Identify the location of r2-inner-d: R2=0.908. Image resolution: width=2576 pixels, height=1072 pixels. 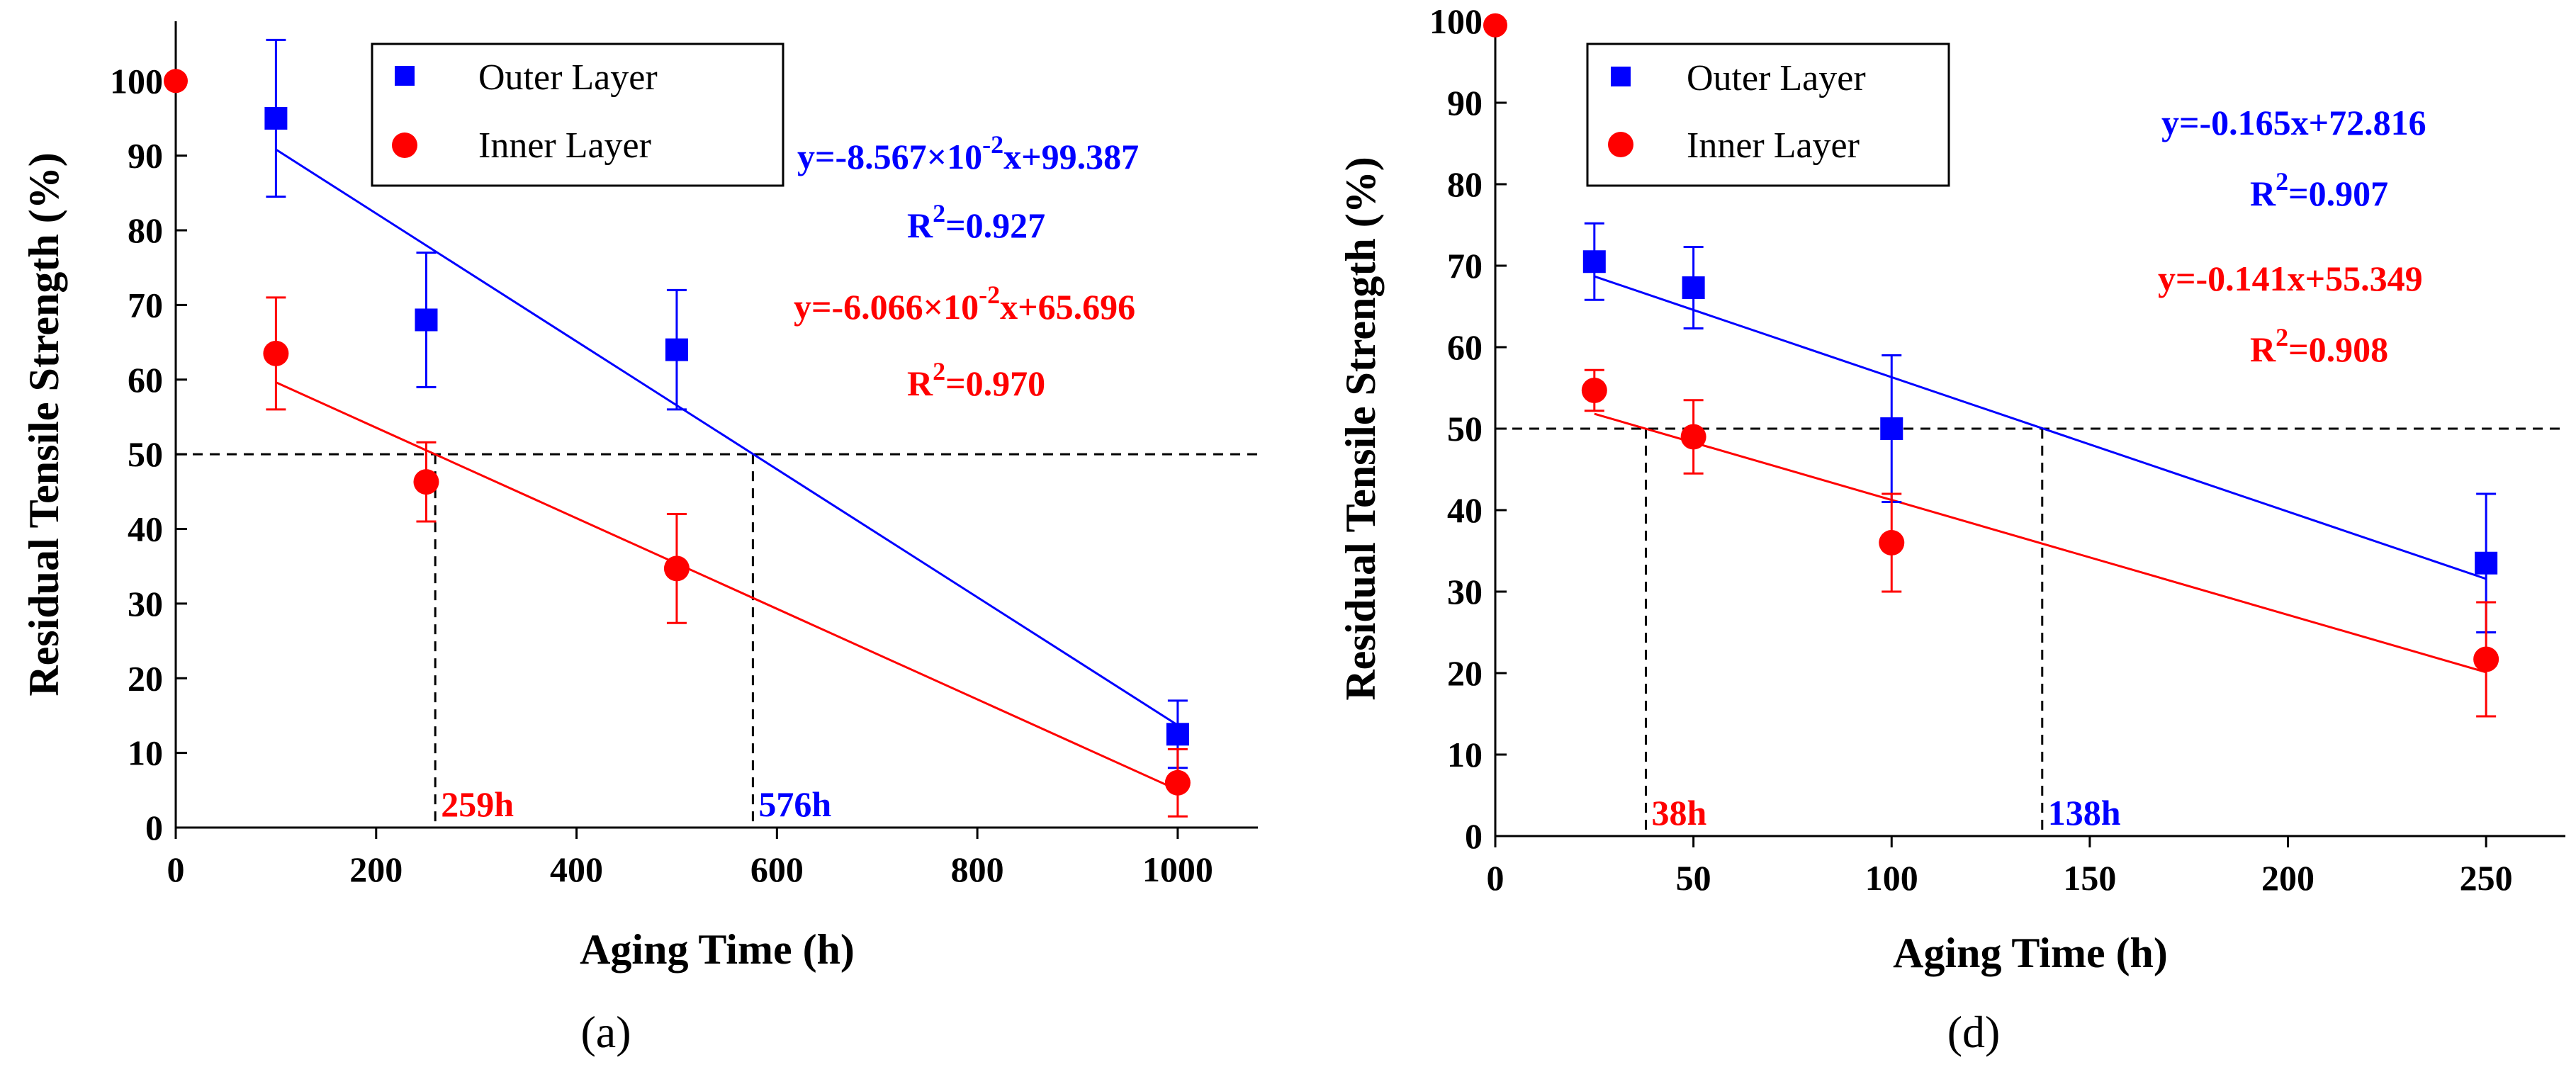
(2319, 346).